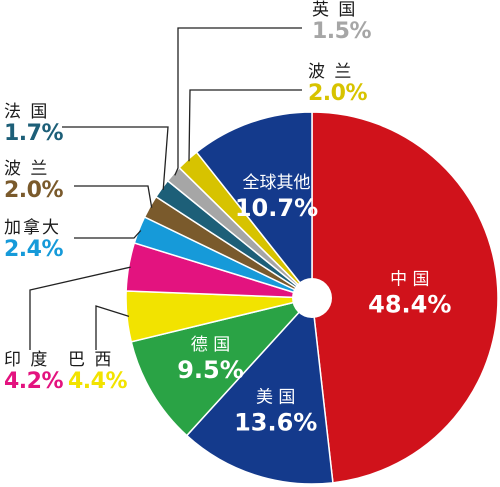 The height and width of the screenshot is (487, 500). I want to click on leader-line-brazil, so click(112, 327).